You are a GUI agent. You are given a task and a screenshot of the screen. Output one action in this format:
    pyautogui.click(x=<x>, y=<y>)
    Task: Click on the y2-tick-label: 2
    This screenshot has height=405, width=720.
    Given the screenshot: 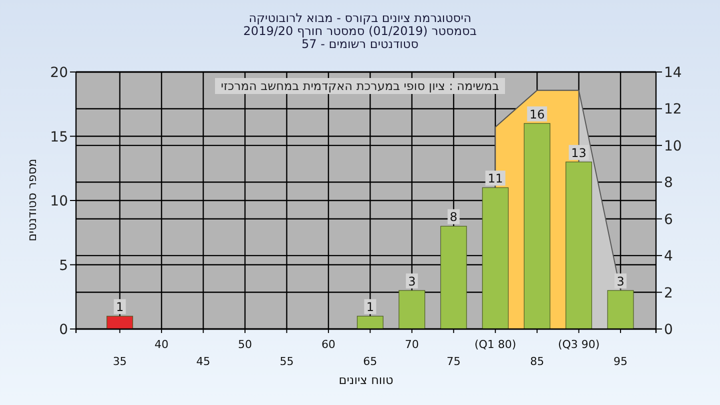 What is the action you would take?
    pyautogui.click(x=668, y=293)
    